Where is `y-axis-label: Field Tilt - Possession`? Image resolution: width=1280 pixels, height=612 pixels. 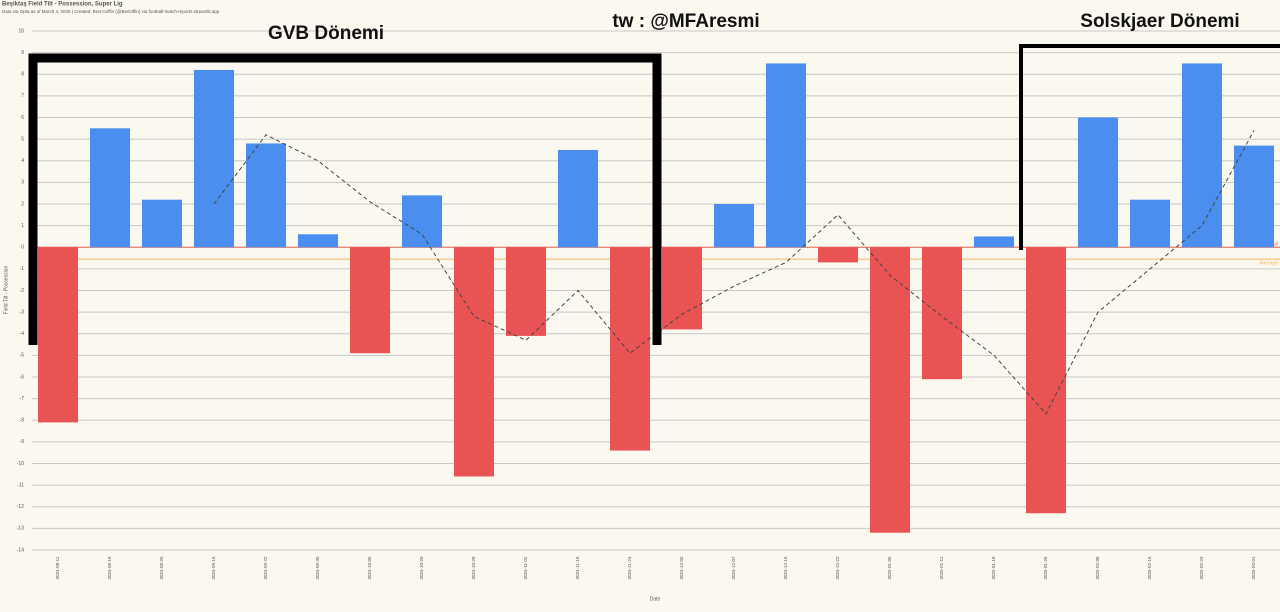 y-axis-label: Field Tilt - Possession is located at coordinates (6, 289).